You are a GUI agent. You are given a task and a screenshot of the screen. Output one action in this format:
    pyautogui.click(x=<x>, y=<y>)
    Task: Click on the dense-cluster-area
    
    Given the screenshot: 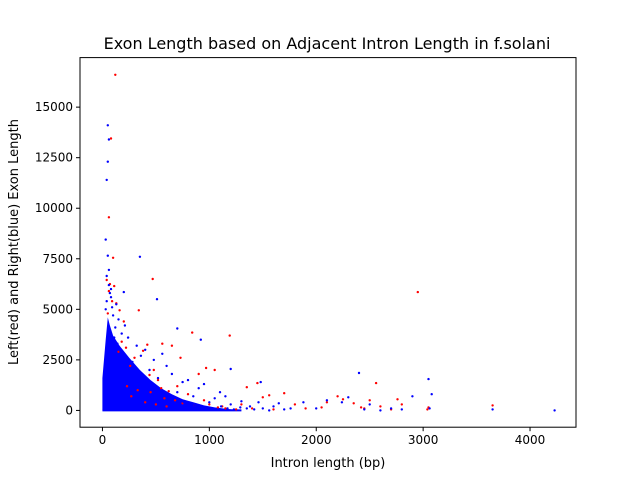 What is the action you would take?
    pyautogui.click(x=172, y=364)
    